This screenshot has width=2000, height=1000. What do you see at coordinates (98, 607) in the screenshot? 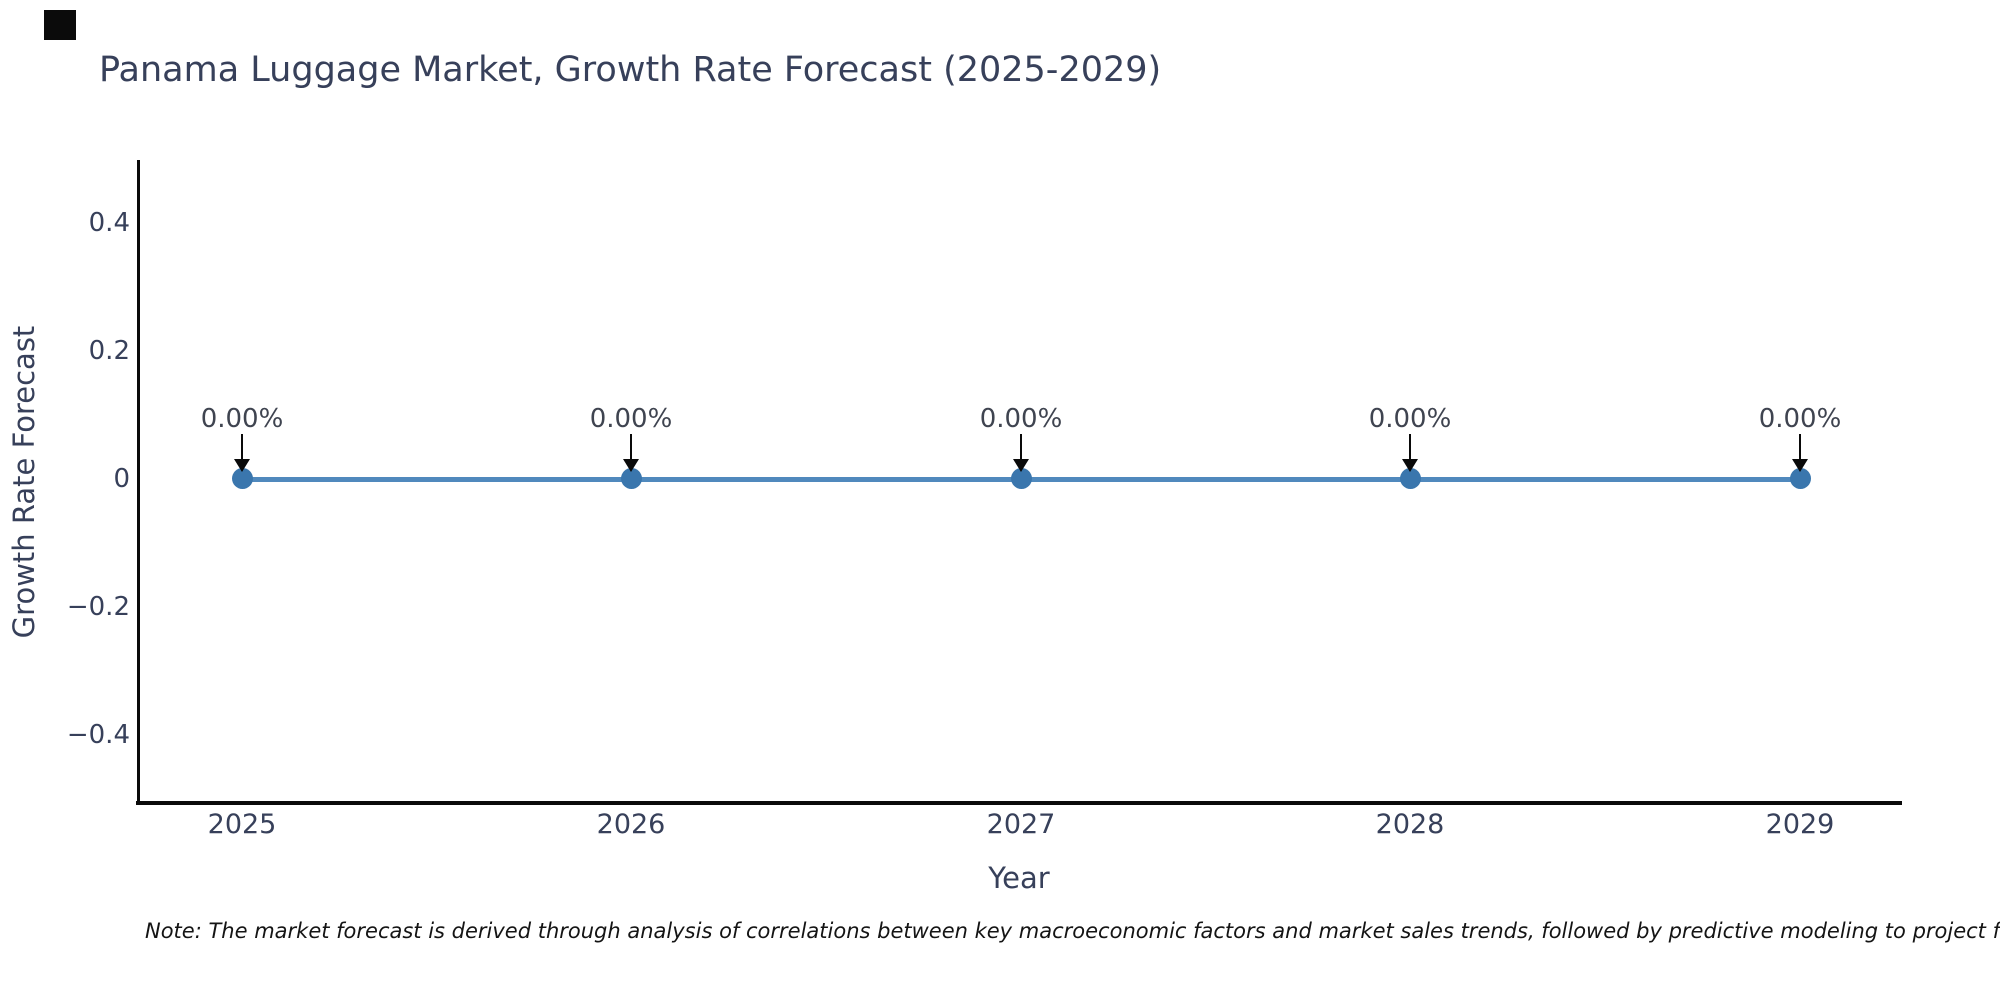
I see `y-tick-label: −0.2` at bounding box center [98, 607].